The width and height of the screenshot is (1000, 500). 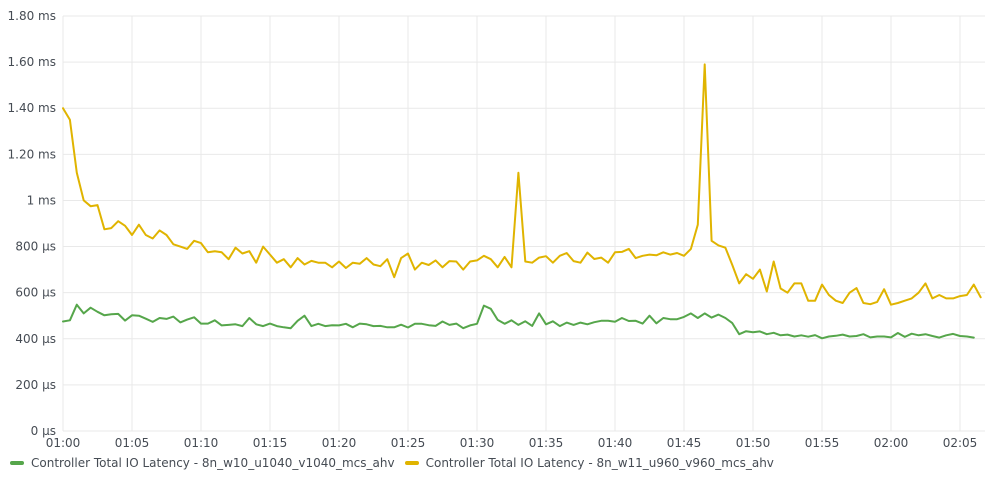 I want to click on x-tick-label: 01:10, so click(x=201, y=443).